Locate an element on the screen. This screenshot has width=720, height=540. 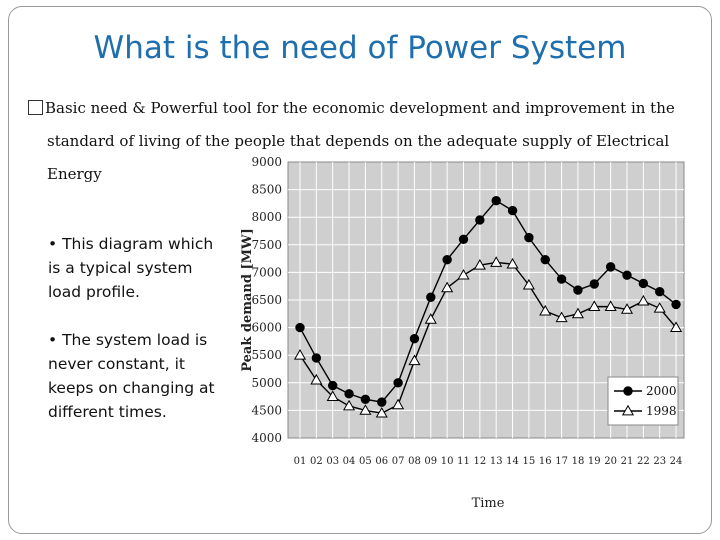
legend-box is located at coordinates (643, 401).